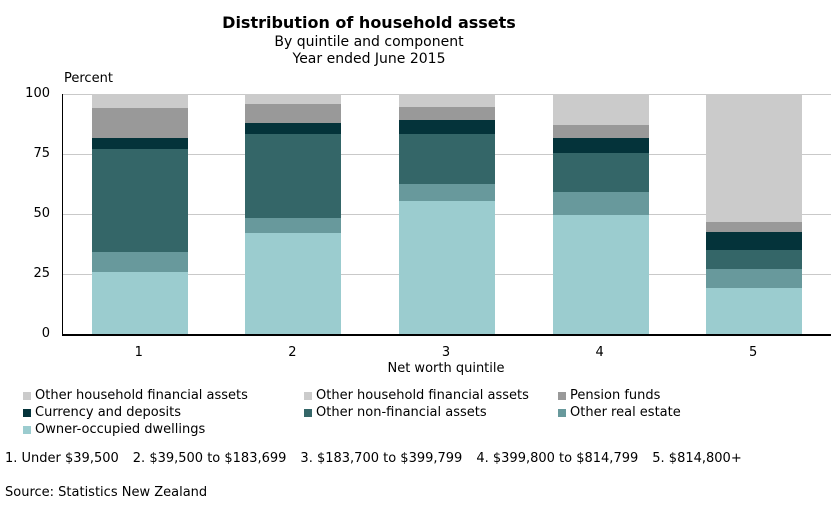 The height and width of the screenshot is (507, 838). What do you see at coordinates (41, 213) in the screenshot?
I see `y-tick-label-50: 50` at bounding box center [41, 213].